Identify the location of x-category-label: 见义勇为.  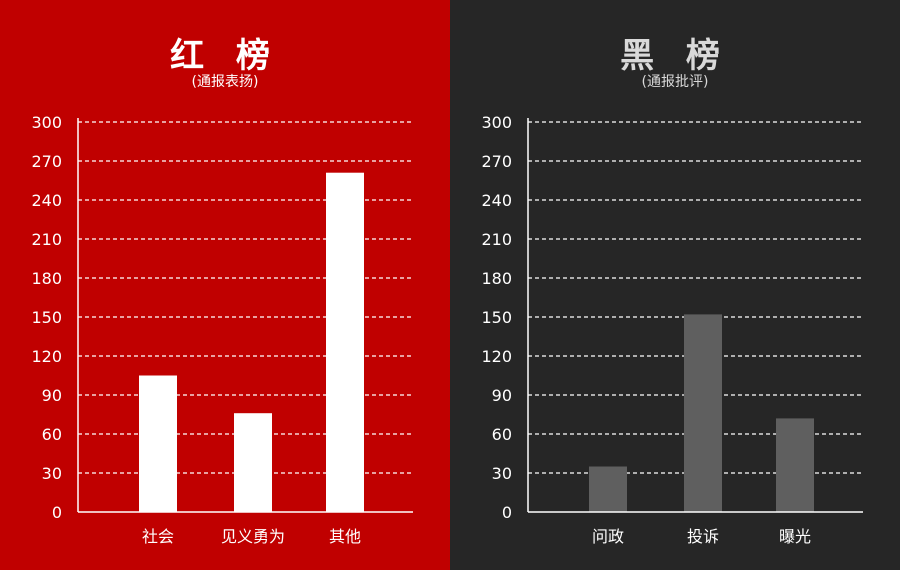
(253, 536).